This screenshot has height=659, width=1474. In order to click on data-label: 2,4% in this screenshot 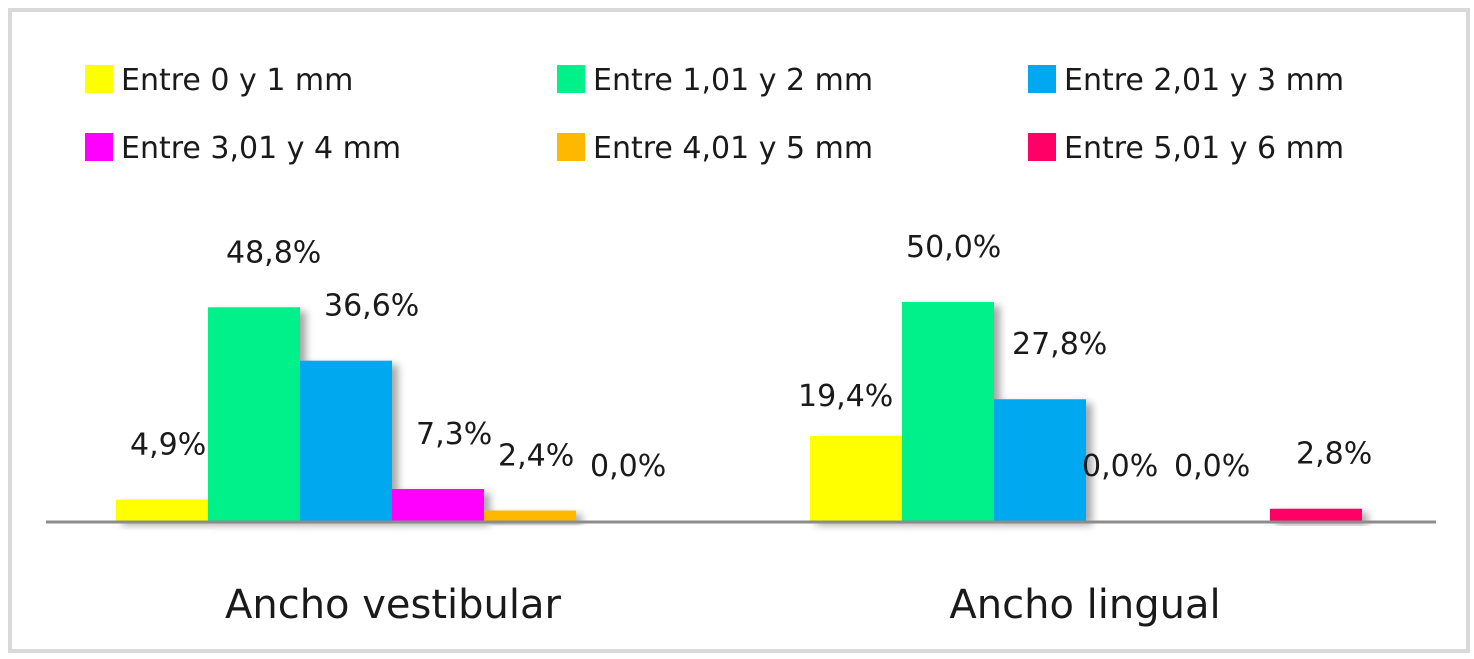, I will do `click(536, 455)`.